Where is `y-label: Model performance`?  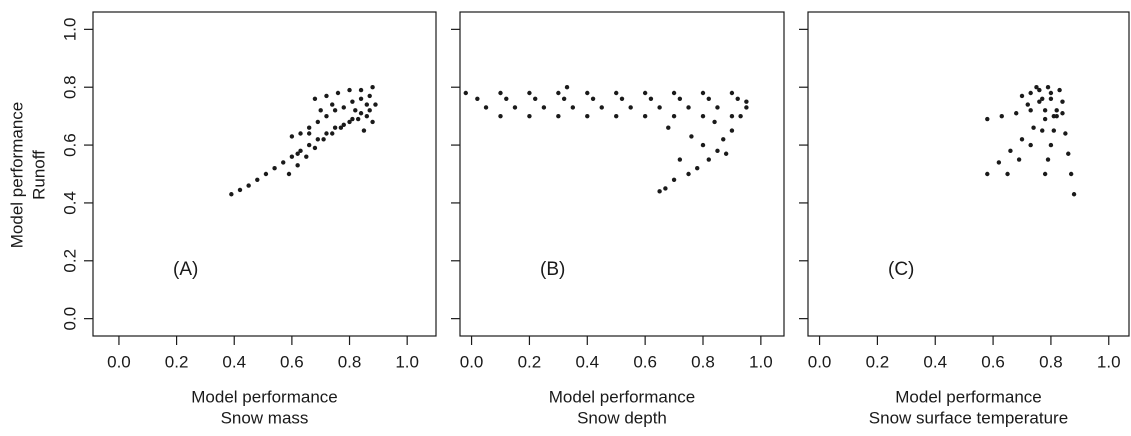 y-label: Model performance is located at coordinates (16, 175).